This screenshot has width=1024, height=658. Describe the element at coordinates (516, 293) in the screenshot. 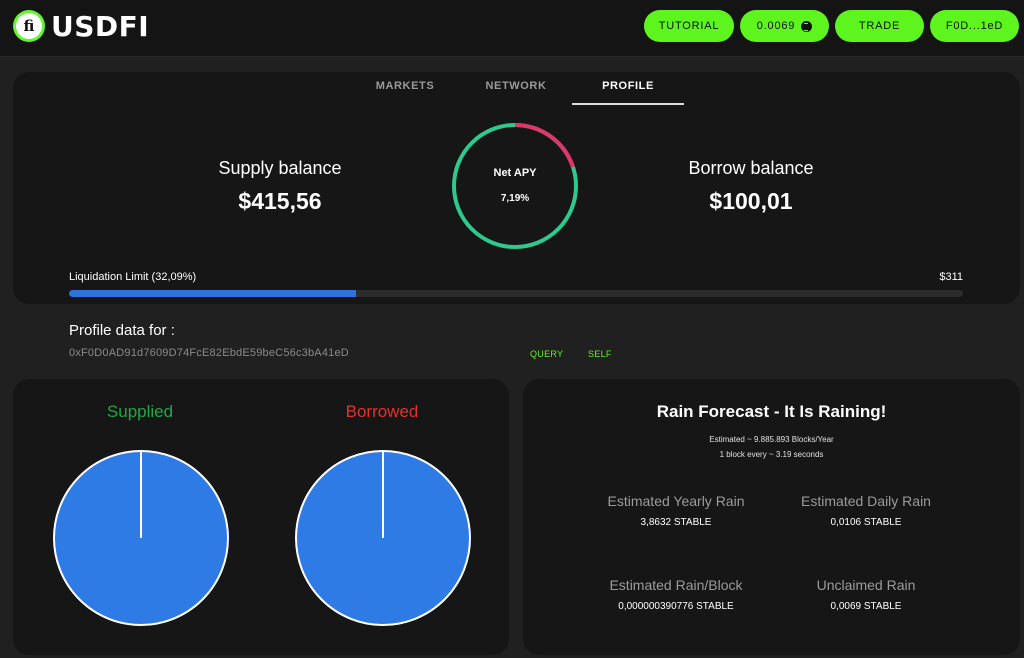

I see `liquidation-progress-bar` at that location.